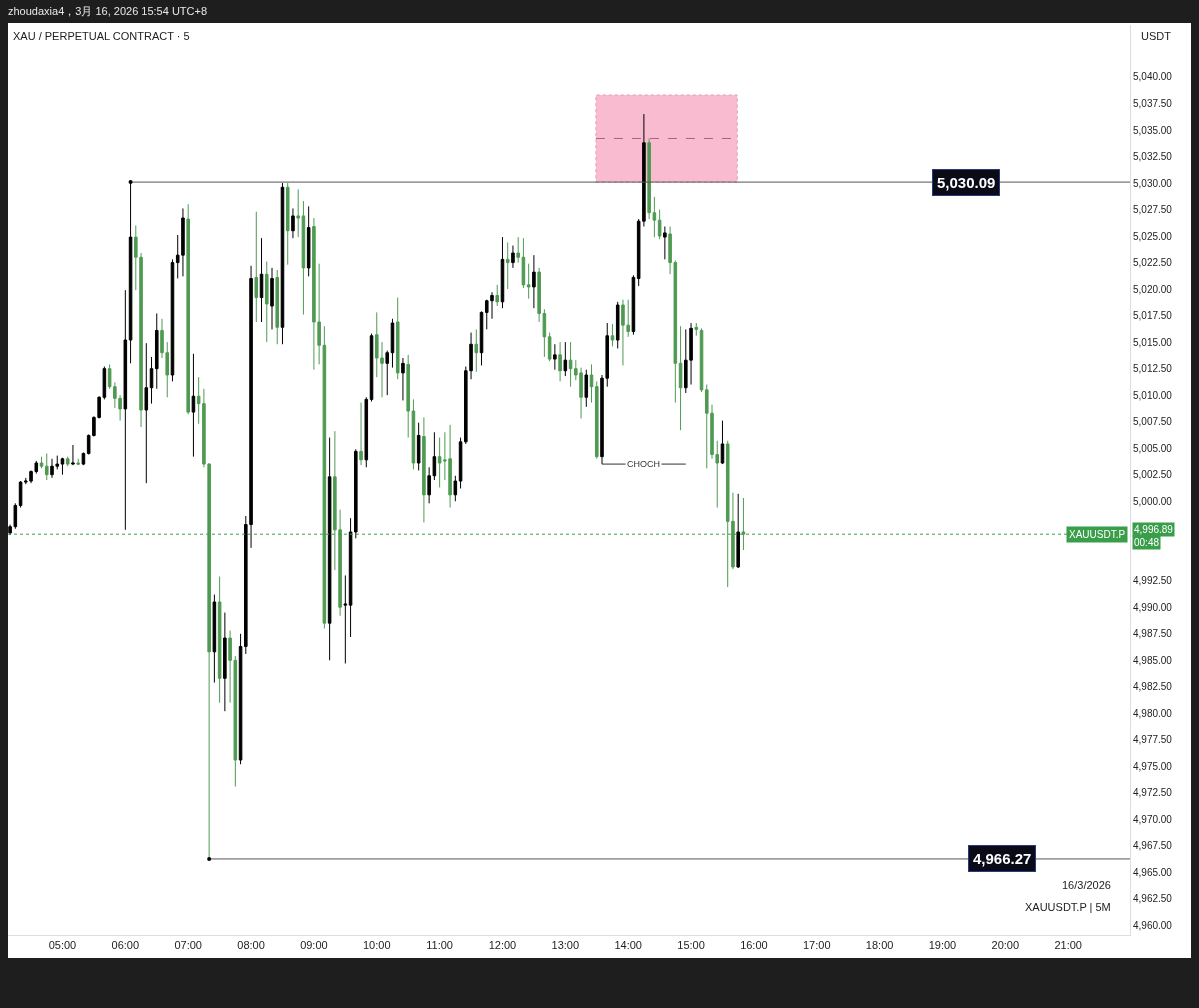 This screenshot has height=1008, width=1199. What do you see at coordinates (1153, 660) in the screenshot?
I see `y-tick-label: 4,985.00` at bounding box center [1153, 660].